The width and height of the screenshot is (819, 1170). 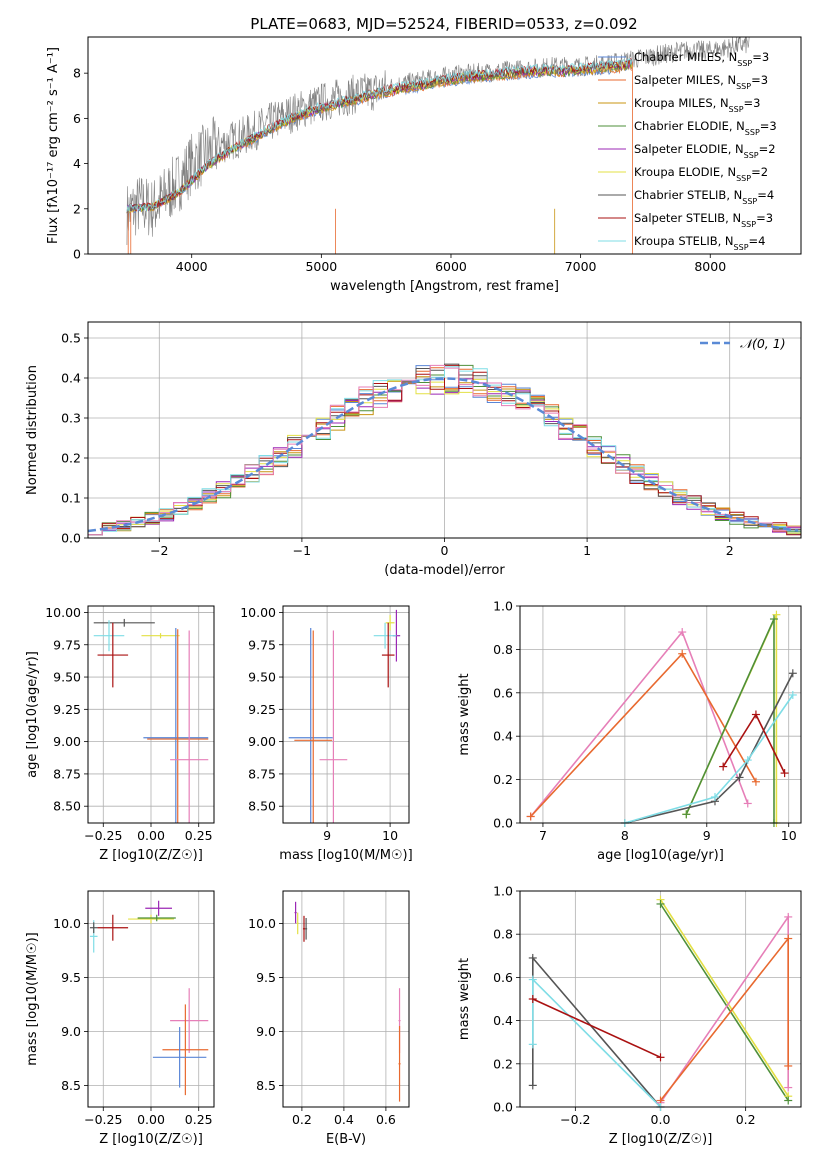 I want to click on model-salpeter-miles, so click(x=379, y=138).